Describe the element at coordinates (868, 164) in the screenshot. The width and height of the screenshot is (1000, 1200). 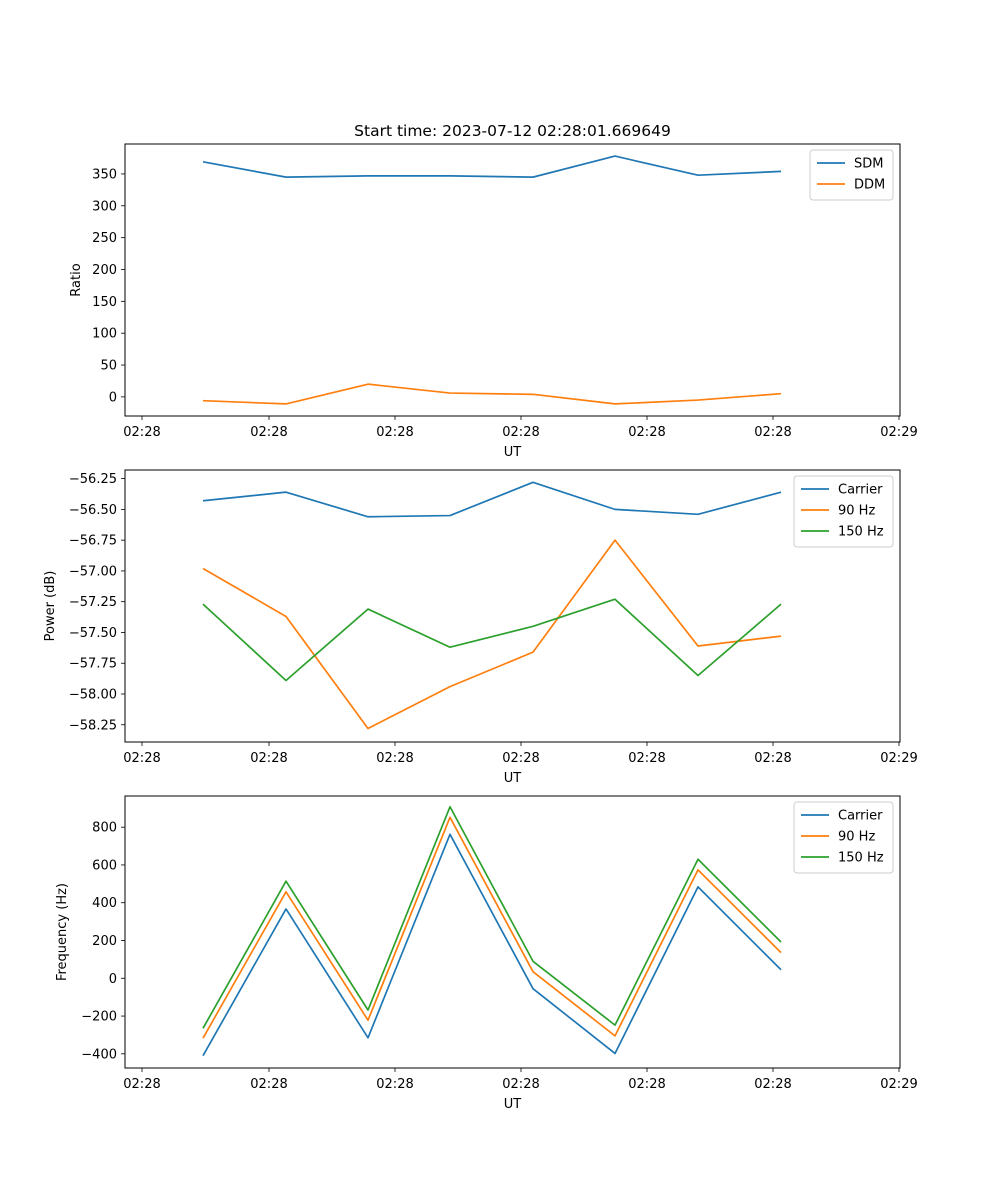
I see `ratio-legend-label: SDM` at that location.